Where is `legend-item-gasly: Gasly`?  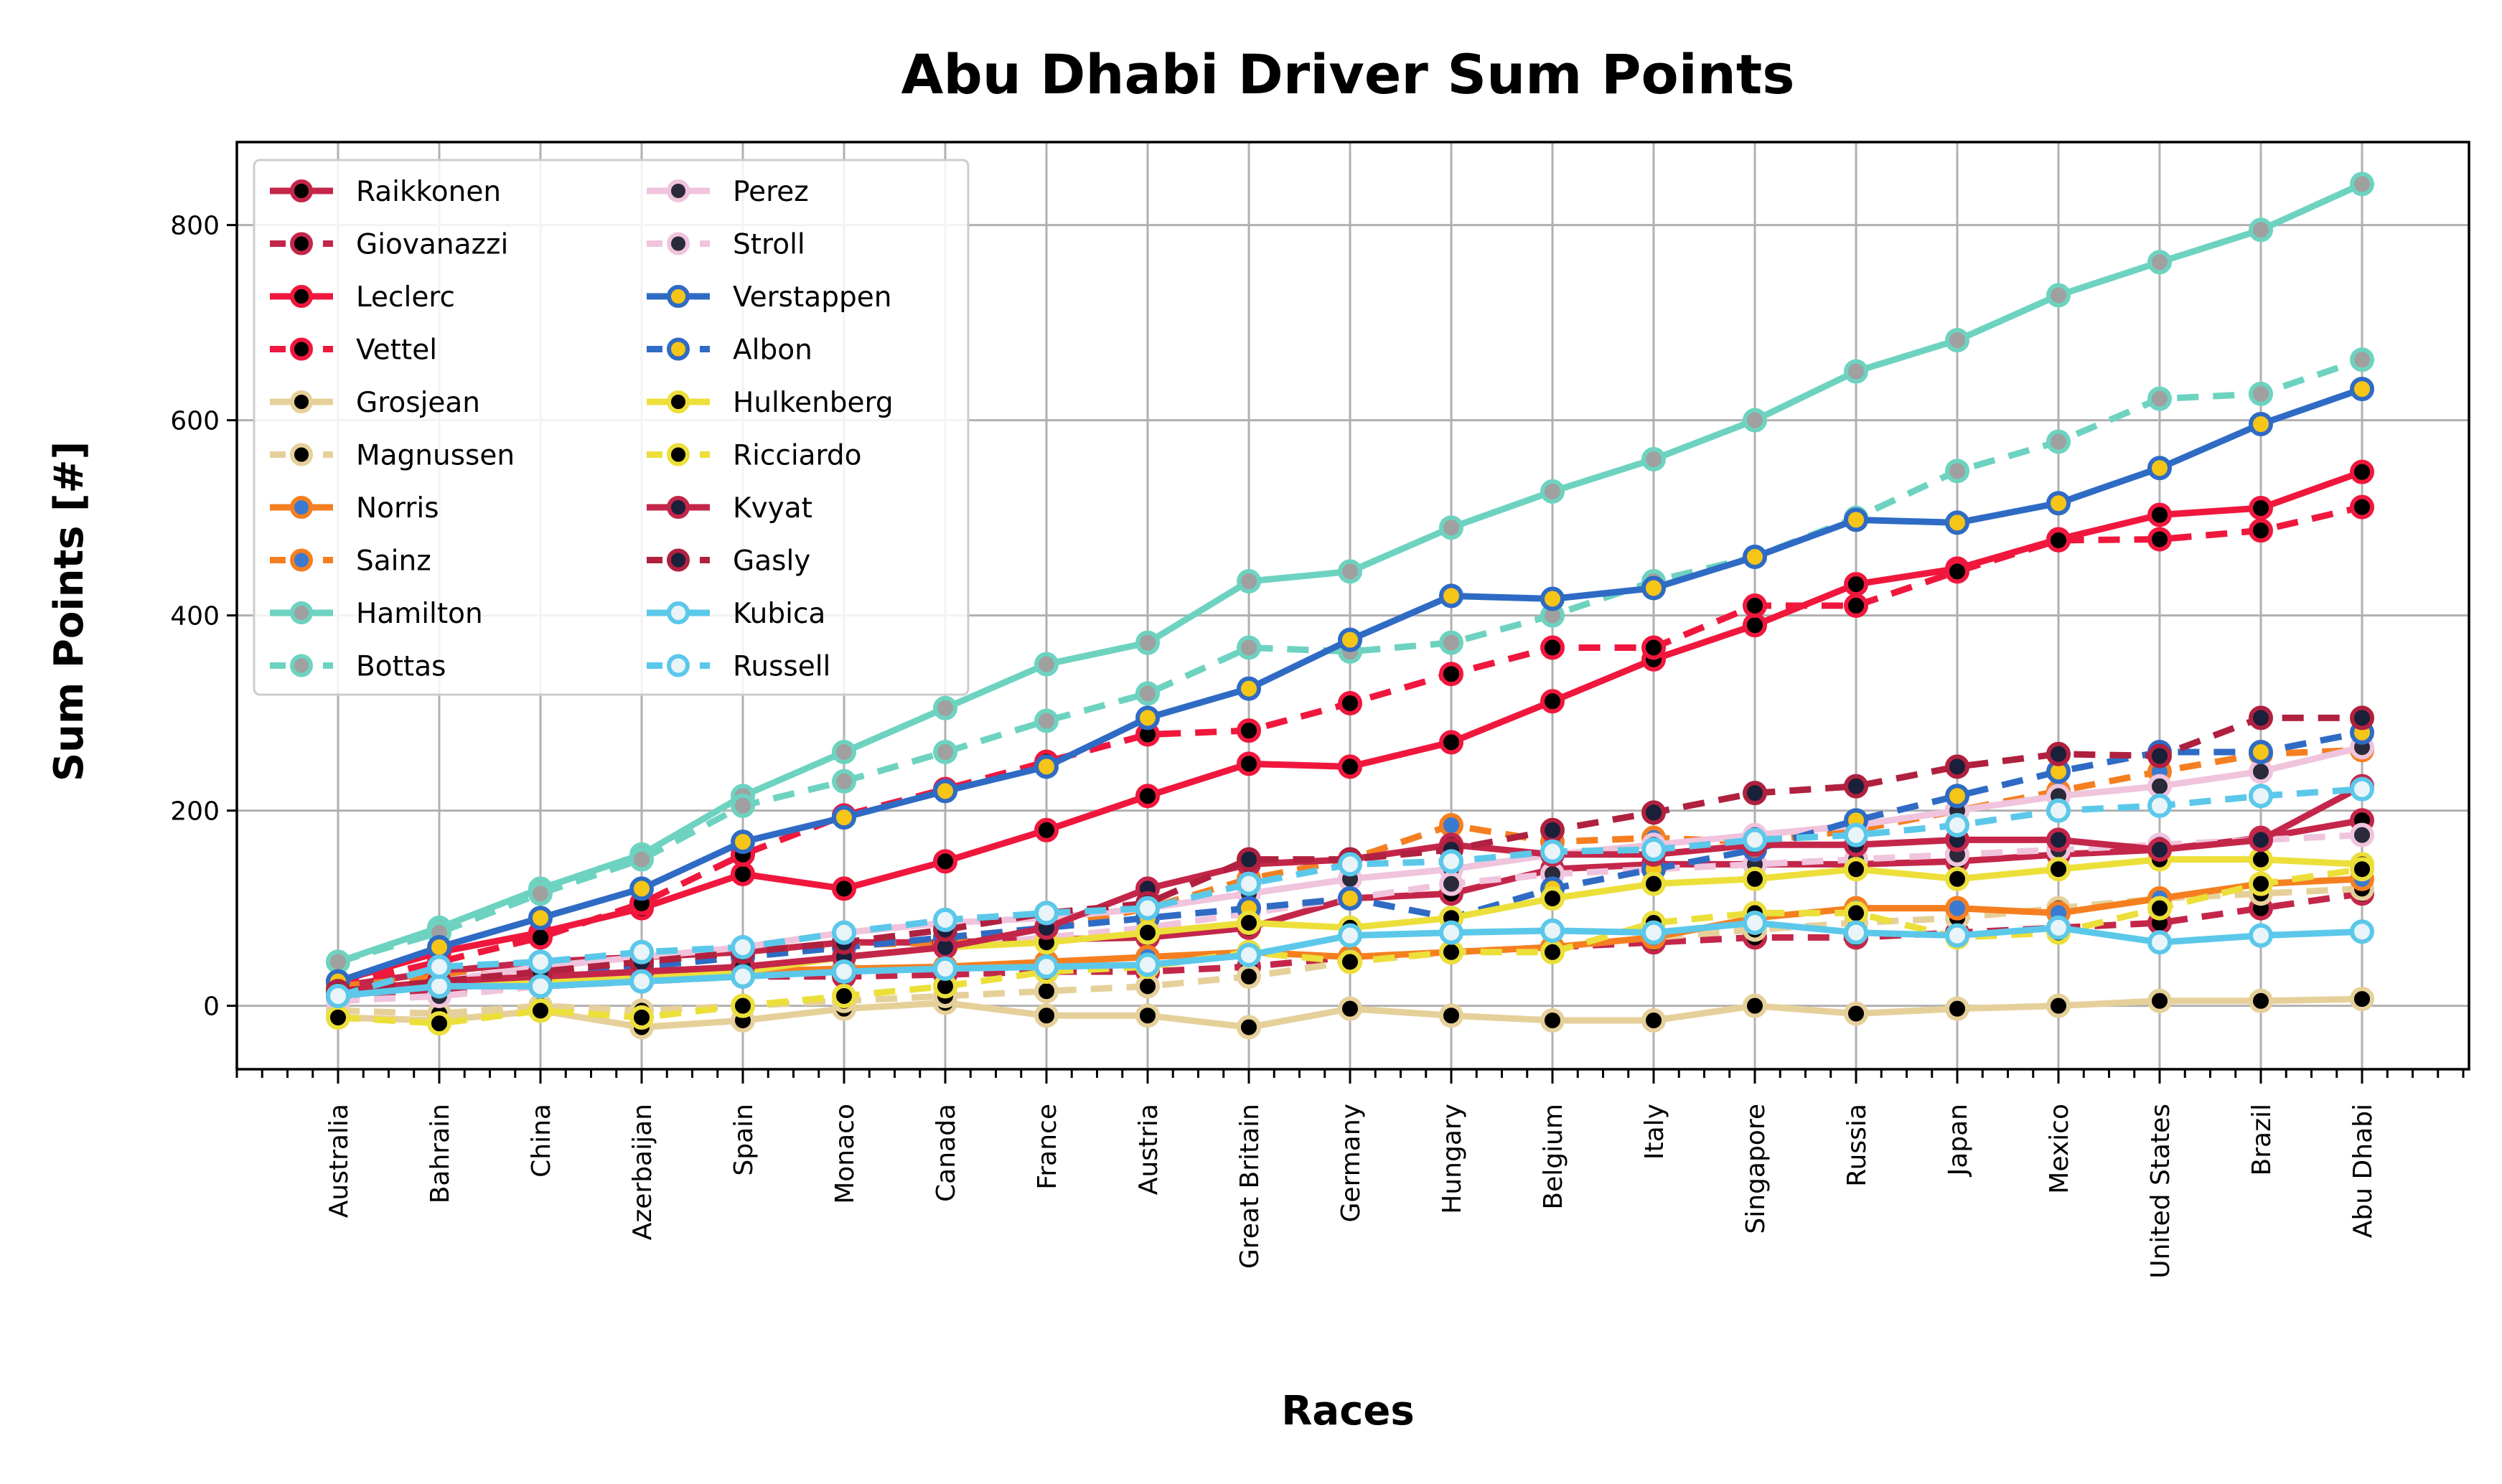 legend-item-gasly: Gasly is located at coordinates (728, 561).